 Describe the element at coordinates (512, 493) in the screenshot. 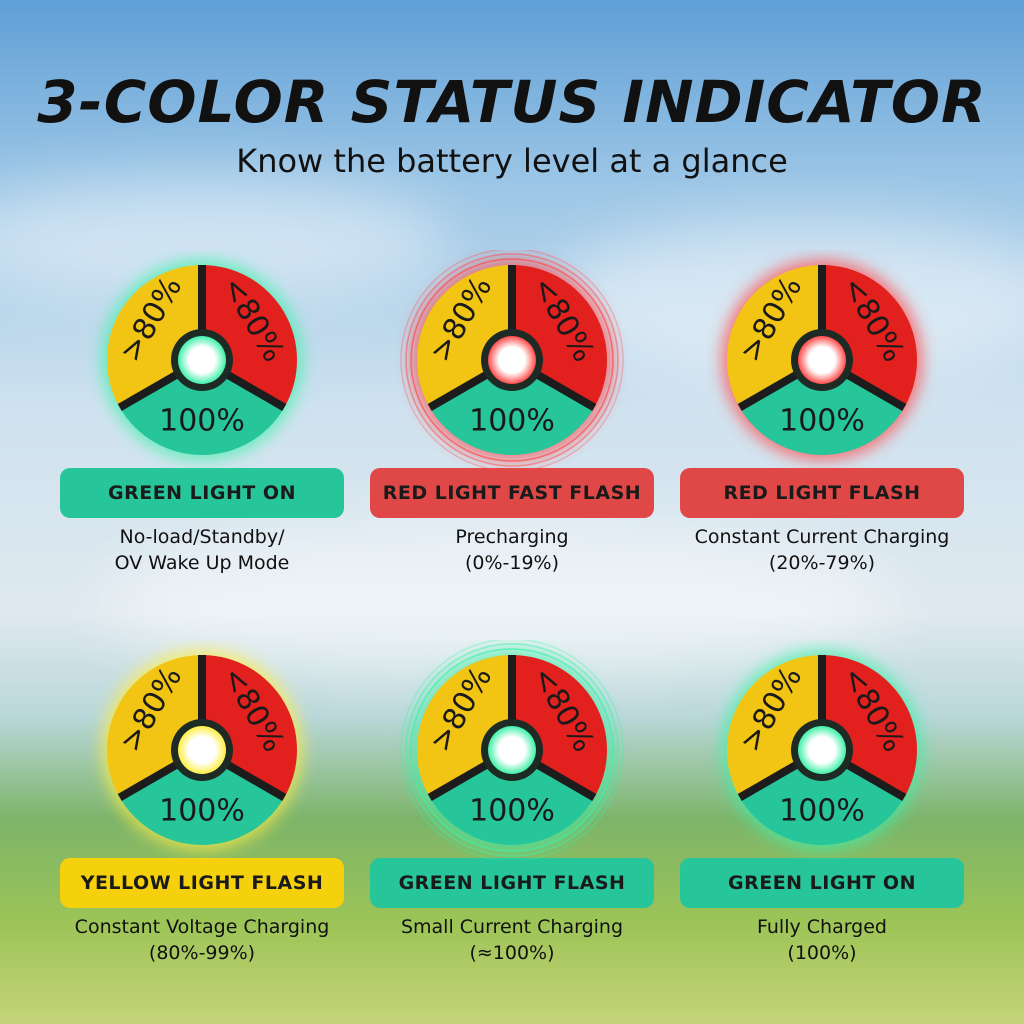

I see `status-badge: RED LIGHT FAST FLASH` at that location.